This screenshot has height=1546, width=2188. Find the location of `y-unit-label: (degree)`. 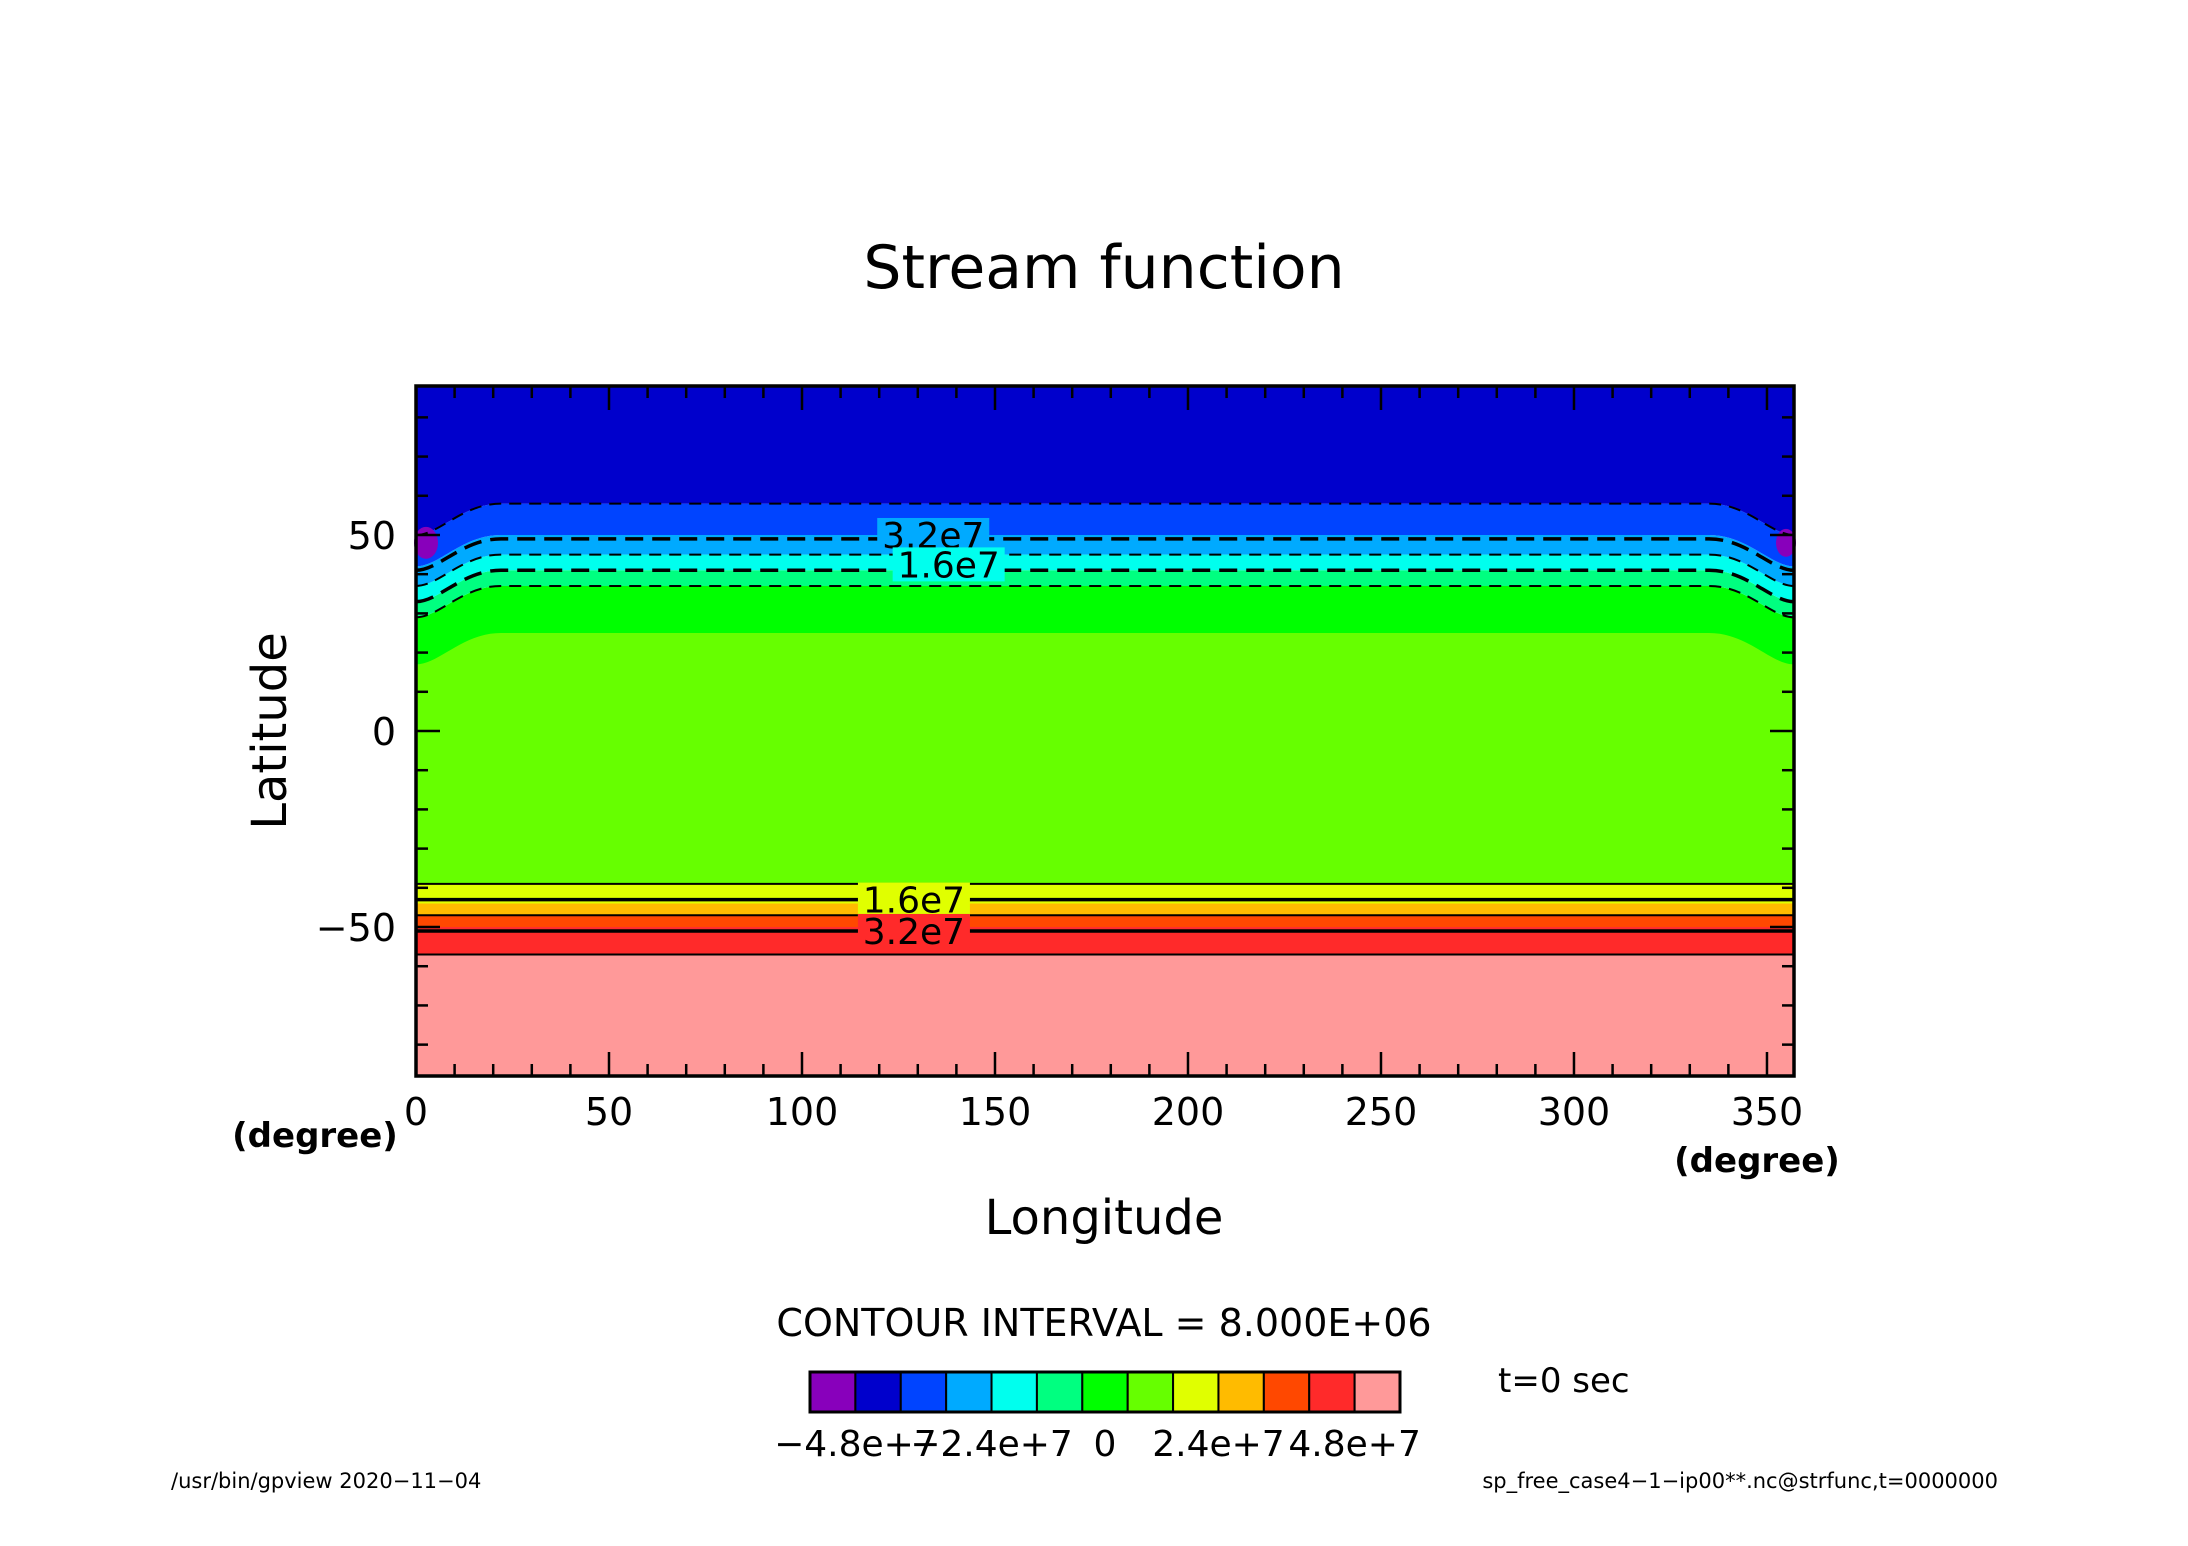

y-unit-label: (degree) is located at coordinates (315, 1136).